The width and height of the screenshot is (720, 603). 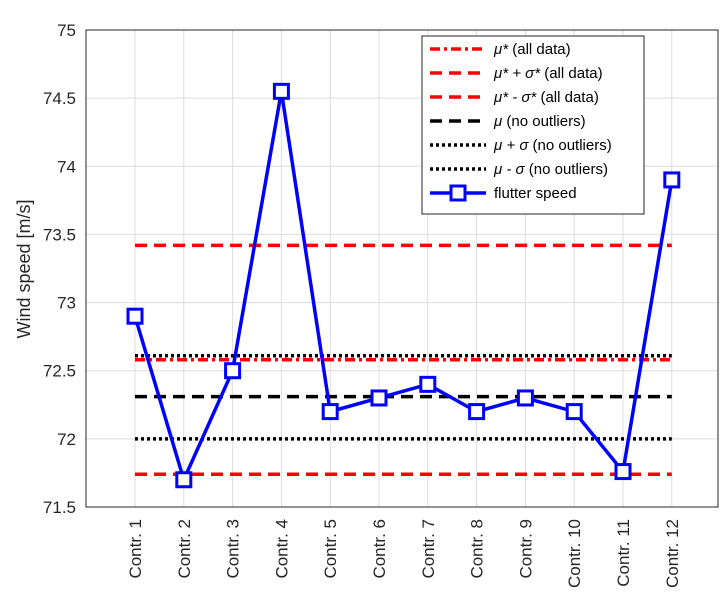 I want to click on y-axis-label: Wind speed [m/s], so click(x=24, y=268).